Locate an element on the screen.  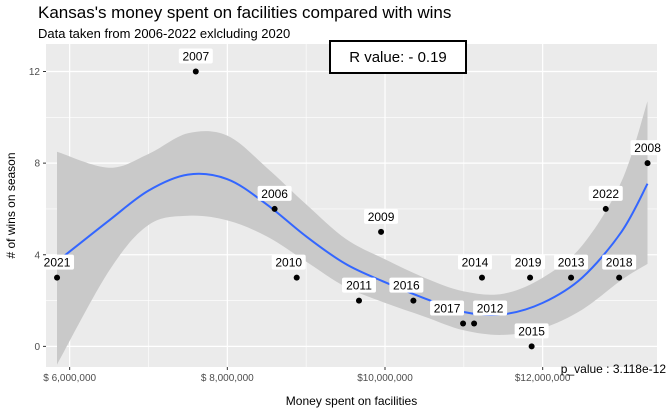
point-label: 2011 is located at coordinates (359, 286).